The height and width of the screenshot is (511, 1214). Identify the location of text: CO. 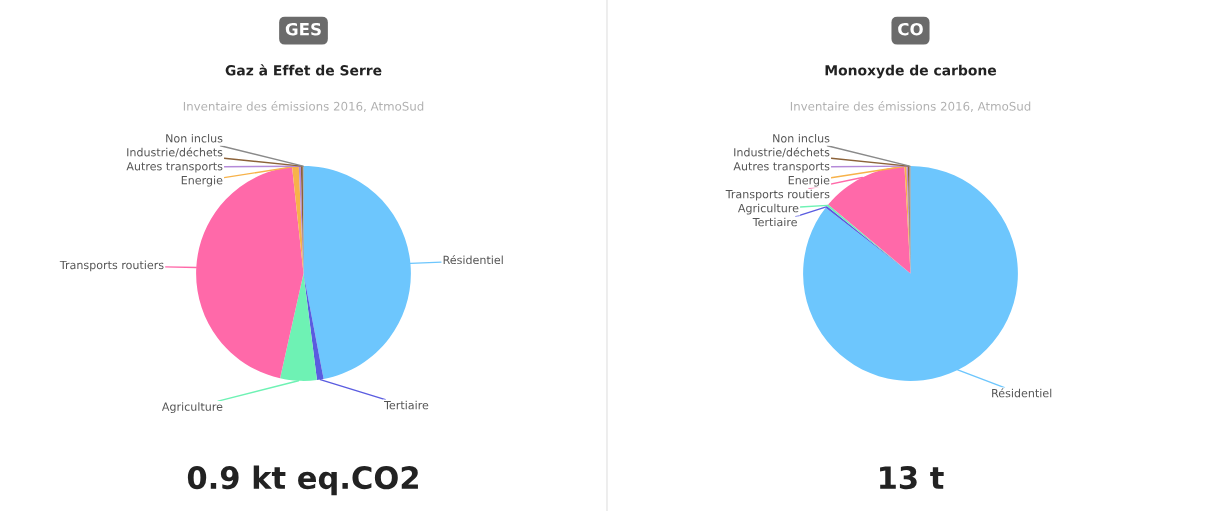
(910, 29).